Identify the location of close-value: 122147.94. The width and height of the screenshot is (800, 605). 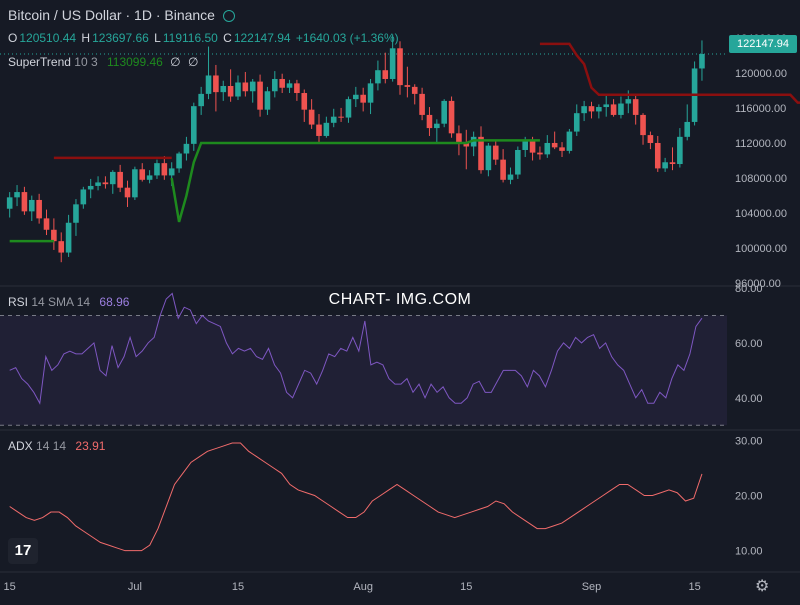
(262, 38).